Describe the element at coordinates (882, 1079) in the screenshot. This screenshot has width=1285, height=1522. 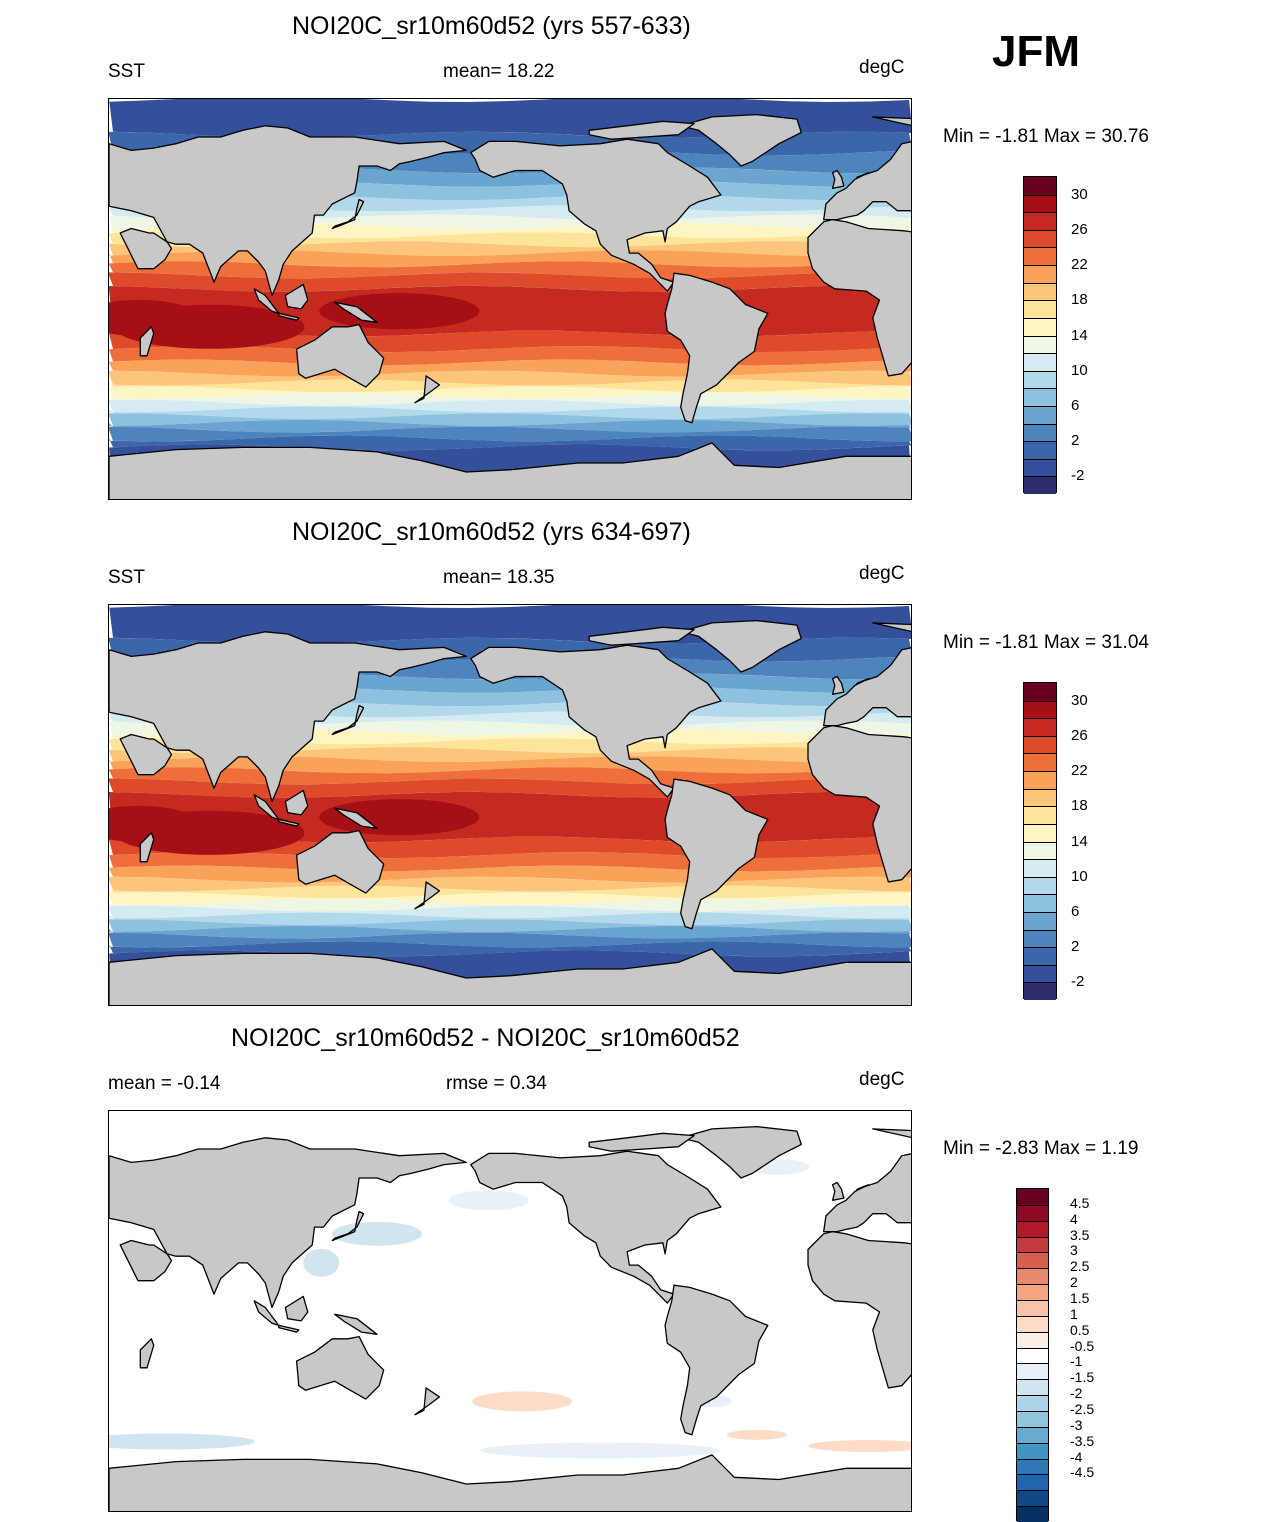
I see `panel3-units-label: degC` at that location.